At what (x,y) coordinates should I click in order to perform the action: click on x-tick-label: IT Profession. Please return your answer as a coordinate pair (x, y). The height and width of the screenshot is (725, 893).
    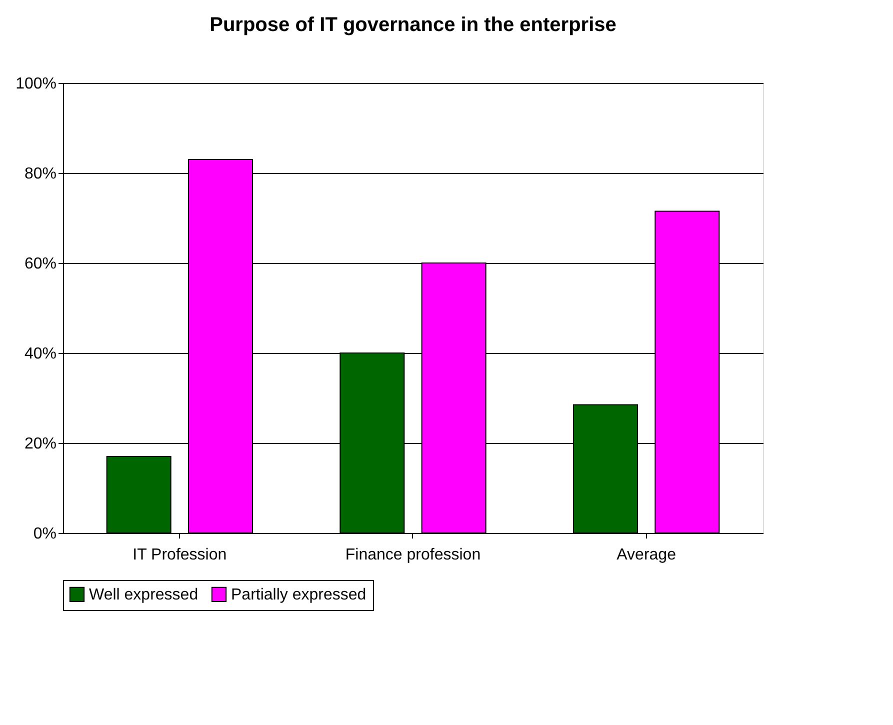
    Looking at the image, I should click on (179, 555).